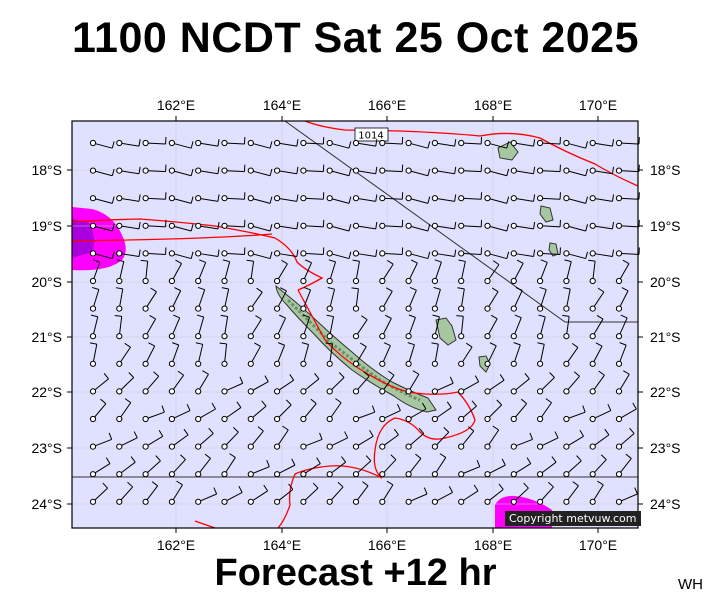 This screenshot has height=600, width=711. What do you see at coordinates (387, 545) in the screenshot?
I see `lon-axis-bottom: 162°E 164°E 166°E 168°E 170°E` at bounding box center [387, 545].